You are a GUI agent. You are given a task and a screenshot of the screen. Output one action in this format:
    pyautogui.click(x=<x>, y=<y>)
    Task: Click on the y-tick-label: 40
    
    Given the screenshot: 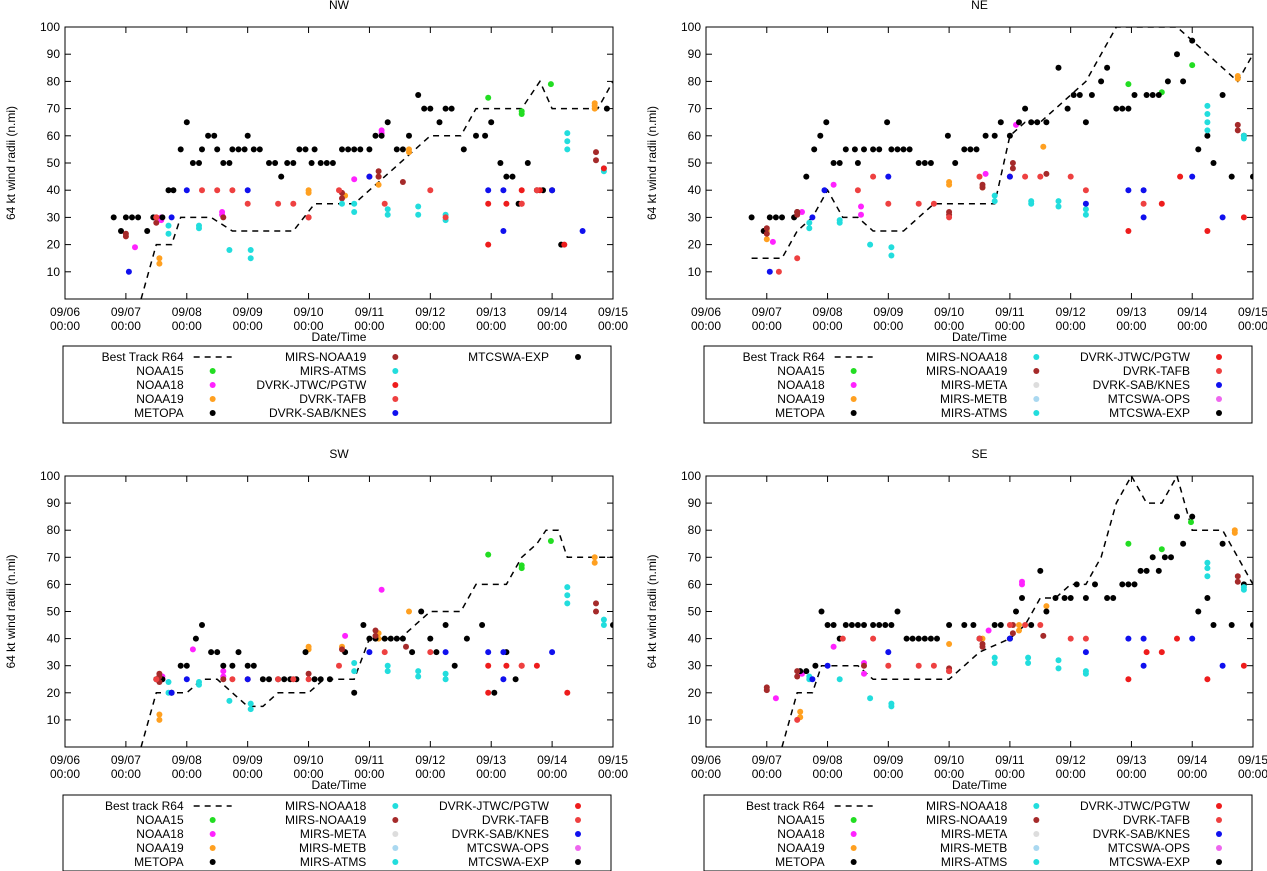 What is the action you would take?
    pyautogui.click(x=54, y=190)
    